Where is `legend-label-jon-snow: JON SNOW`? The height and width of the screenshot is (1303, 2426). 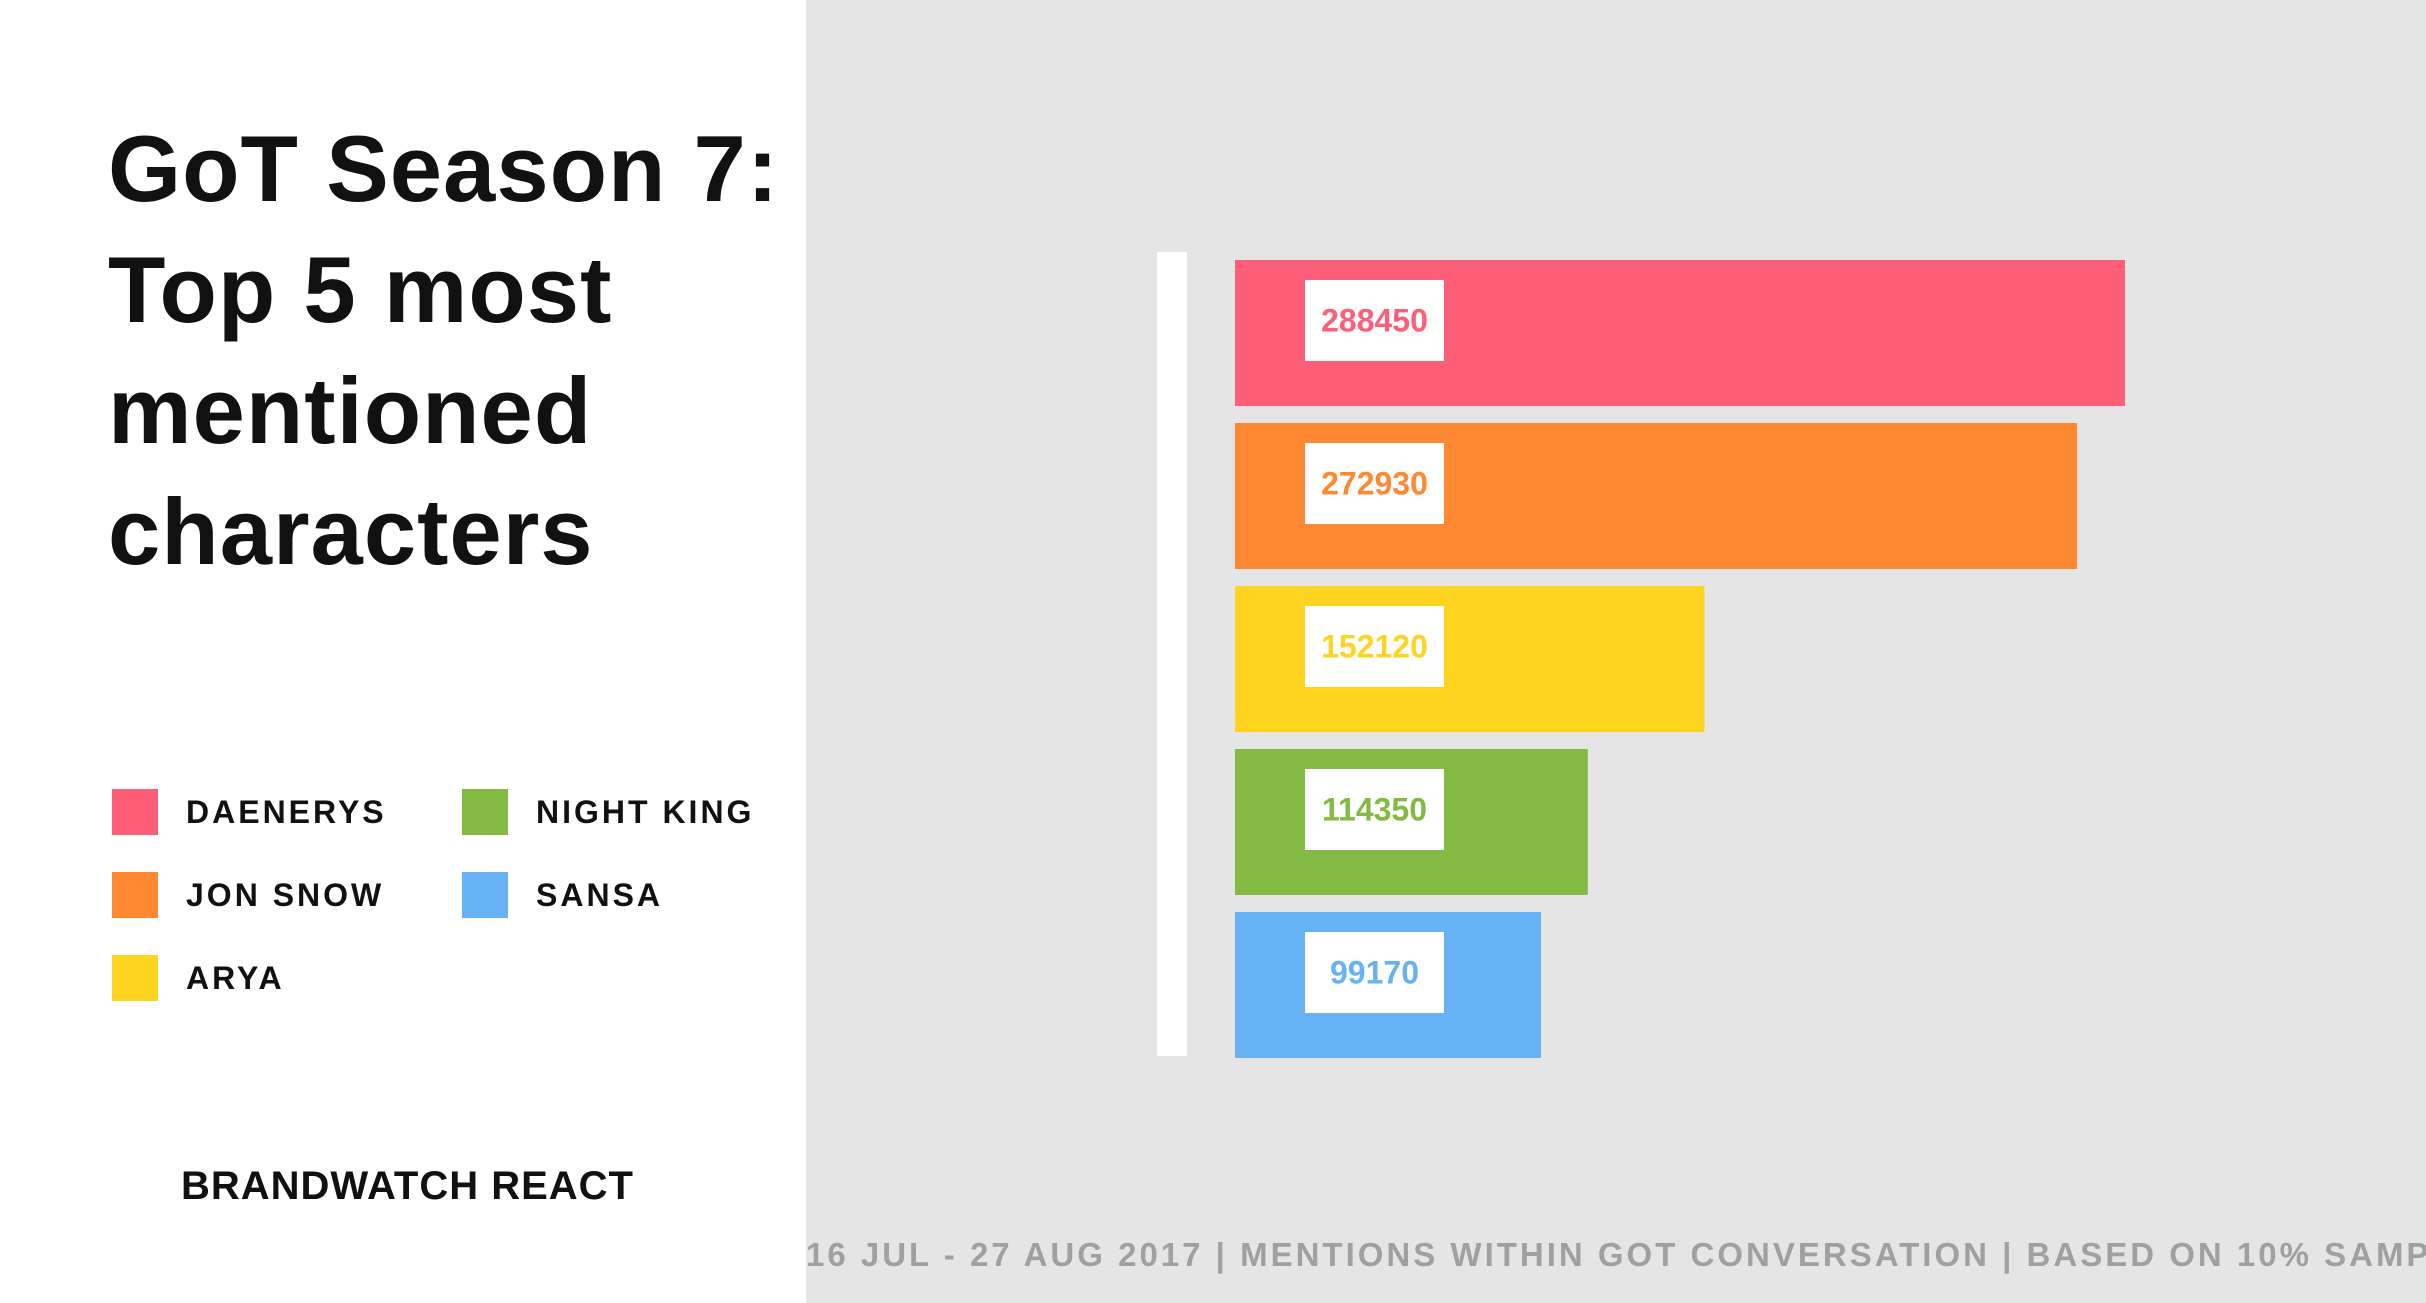
legend-label-jon-snow: JON SNOW is located at coordinates (285, 895).